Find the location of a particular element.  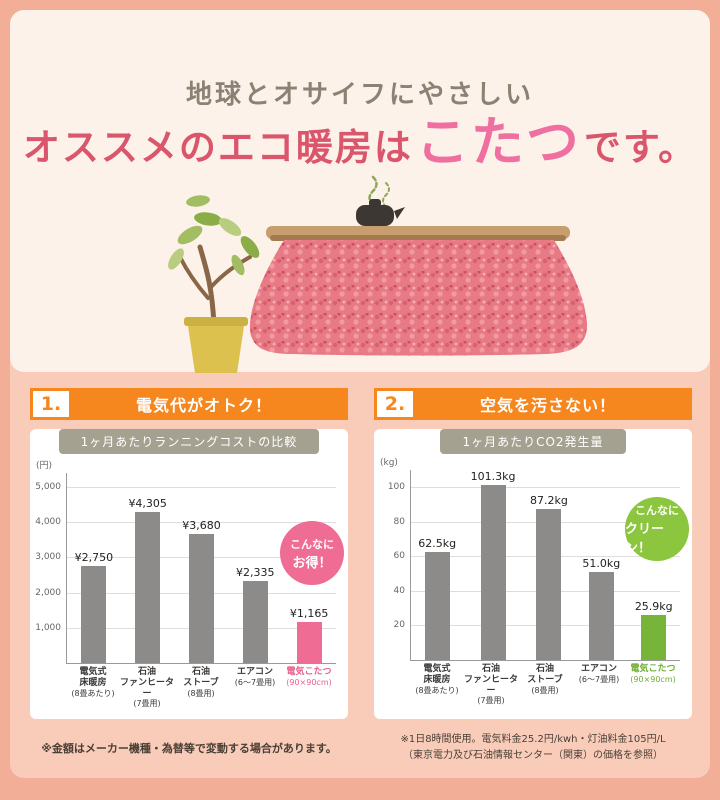

y-tick-label: 3,000 is located at coordinates (48, 557).